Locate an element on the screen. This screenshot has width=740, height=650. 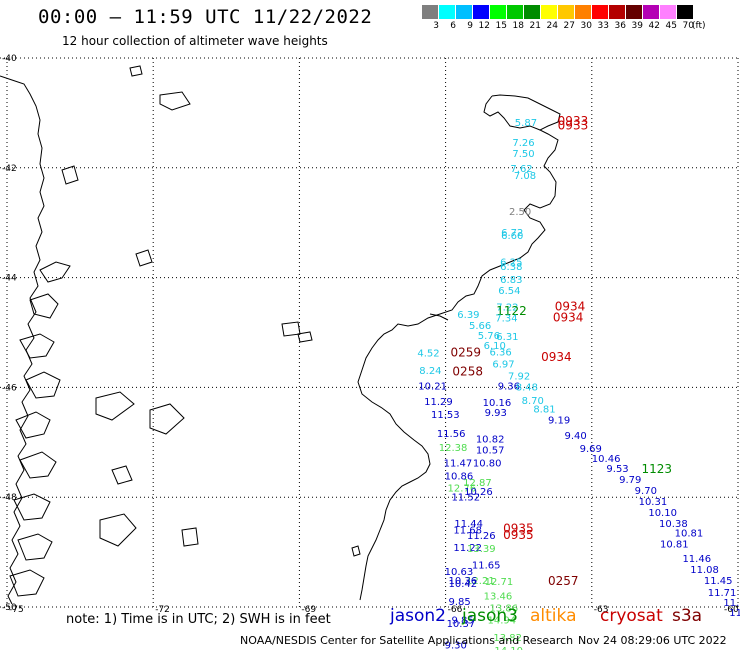
wave-height-label: 10.63 is located at coordinates (459, 572).